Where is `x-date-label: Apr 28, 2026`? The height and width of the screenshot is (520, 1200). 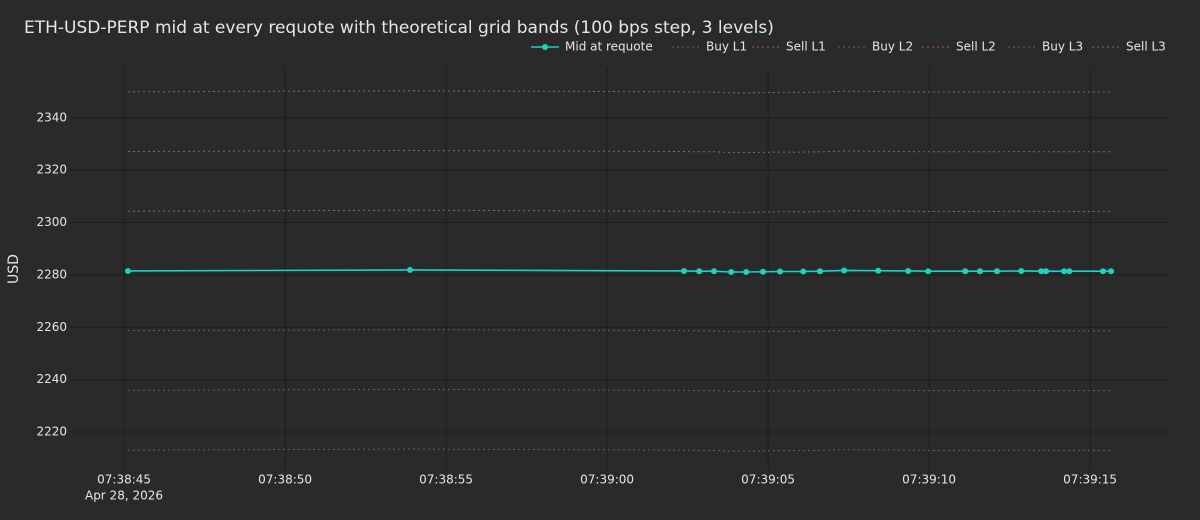
x-date-label: Apr 28, 2026 is located at coordinates (124, 496).